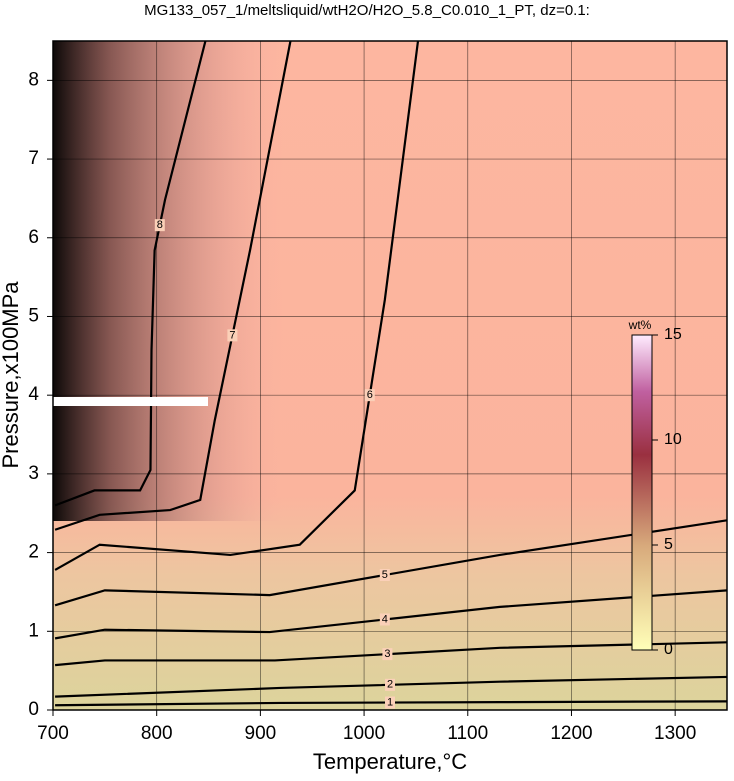 The width and height of the screenshot is (734, 781). What do you see at coordinates (673, 439) in the screenshot?
I see `colorbar-tick-label: 10` at bounding box center [673, 439].